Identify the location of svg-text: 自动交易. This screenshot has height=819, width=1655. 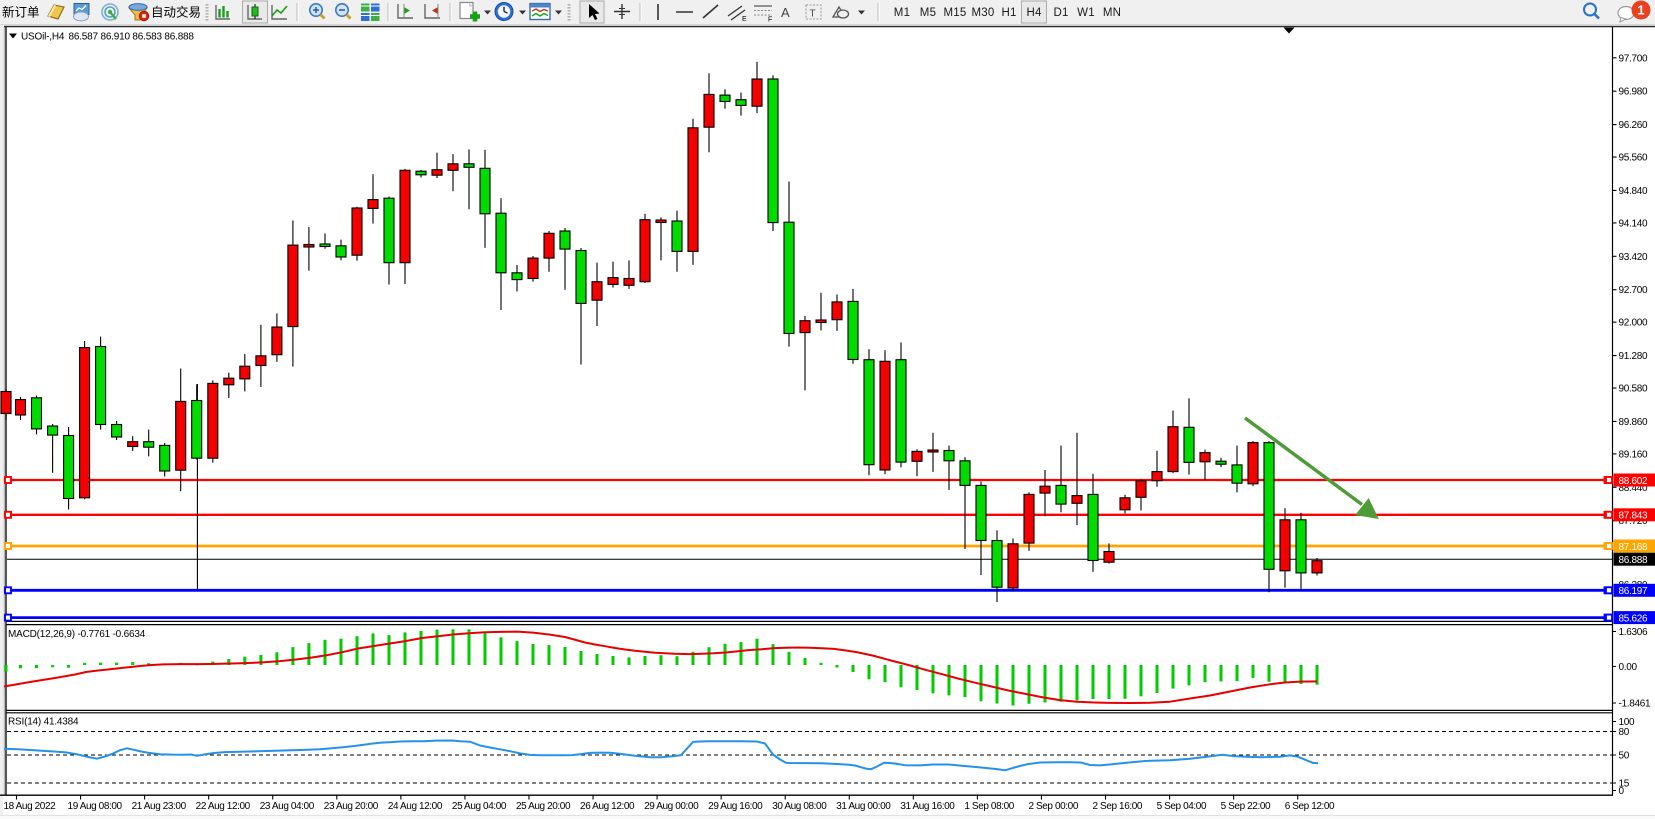
(176, 12).